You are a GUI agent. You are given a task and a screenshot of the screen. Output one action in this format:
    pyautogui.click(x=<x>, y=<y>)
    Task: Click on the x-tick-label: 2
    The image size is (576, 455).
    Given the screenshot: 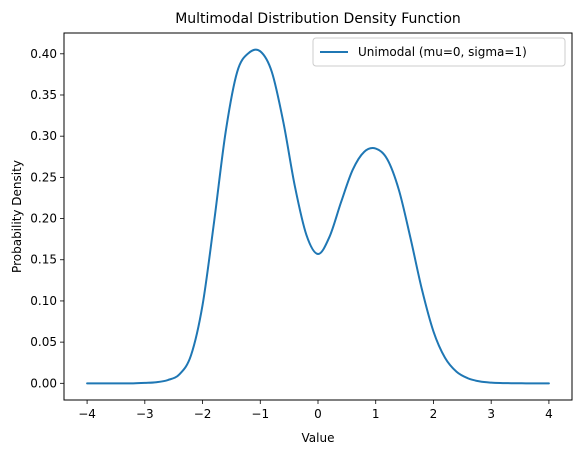 What is the action you would take?
    pyautogui.click(x=434, y=414)
    